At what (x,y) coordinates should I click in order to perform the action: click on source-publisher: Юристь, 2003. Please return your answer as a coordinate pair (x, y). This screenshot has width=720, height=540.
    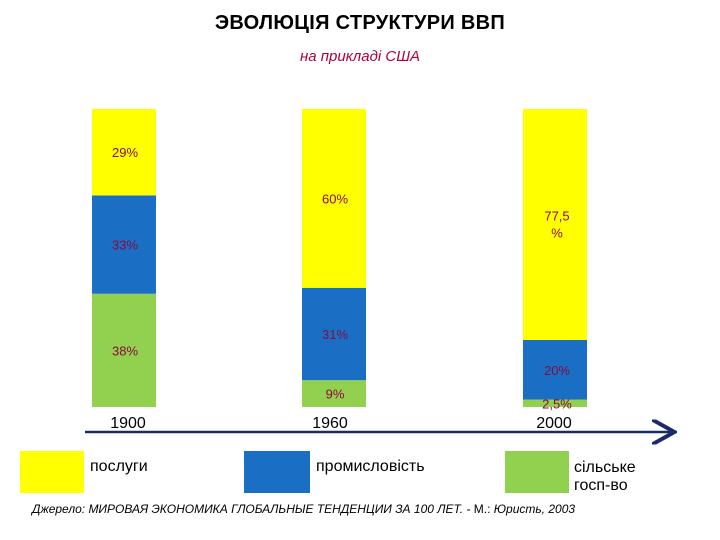
    Looking at the image, I should click on (533, 509).